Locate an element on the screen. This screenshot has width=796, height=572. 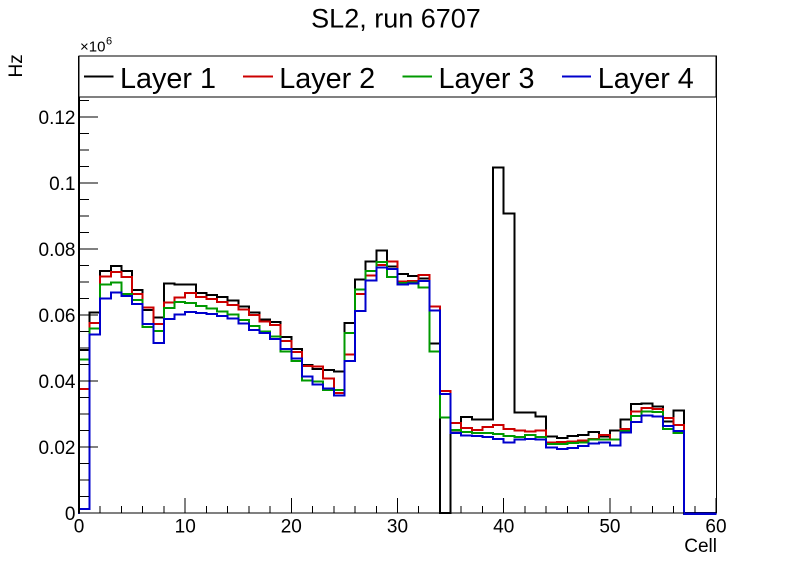
svg-text: 60 is located at coordinates (715, 527).